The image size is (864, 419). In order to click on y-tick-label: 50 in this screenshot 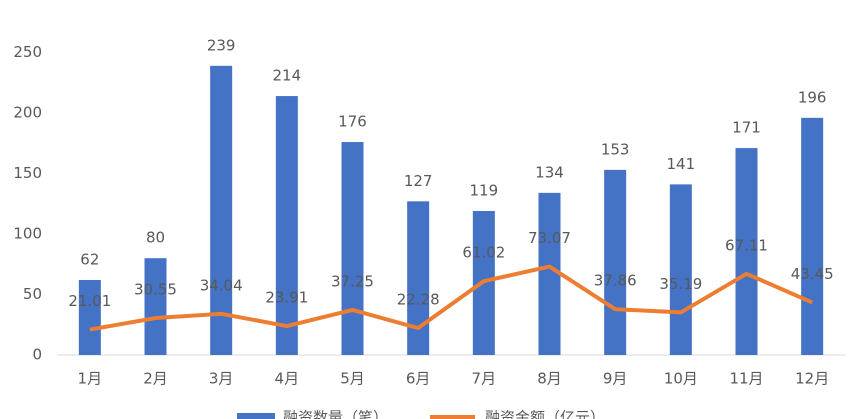, I will do `click(32, 294)`.